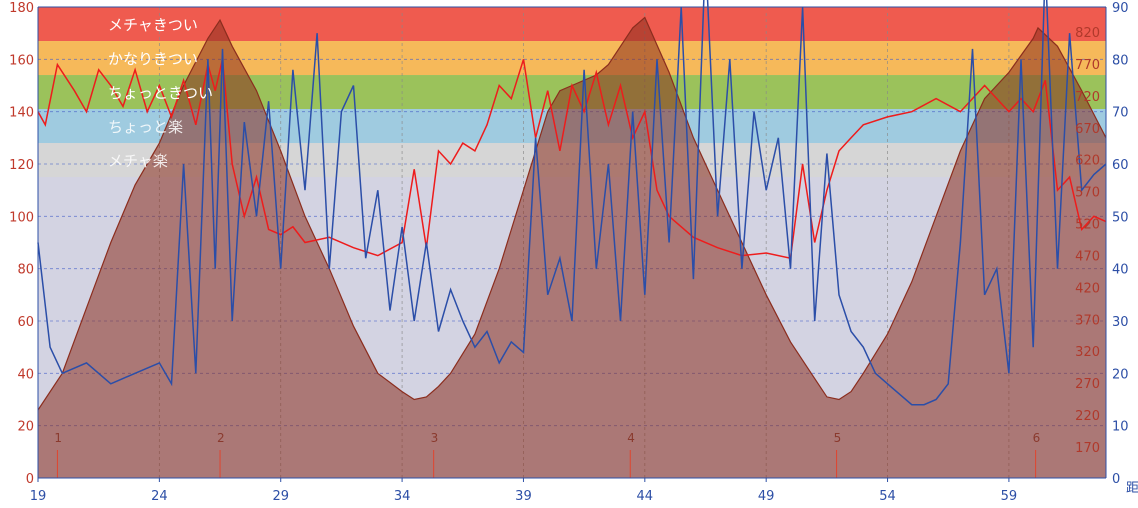 The width and height of the screenshot is (1138, 508). What do you see at coordinates (1120, 427) in the screenshot?
I see `y-right-tick-10: 10` at bounding box center [1120, 427].